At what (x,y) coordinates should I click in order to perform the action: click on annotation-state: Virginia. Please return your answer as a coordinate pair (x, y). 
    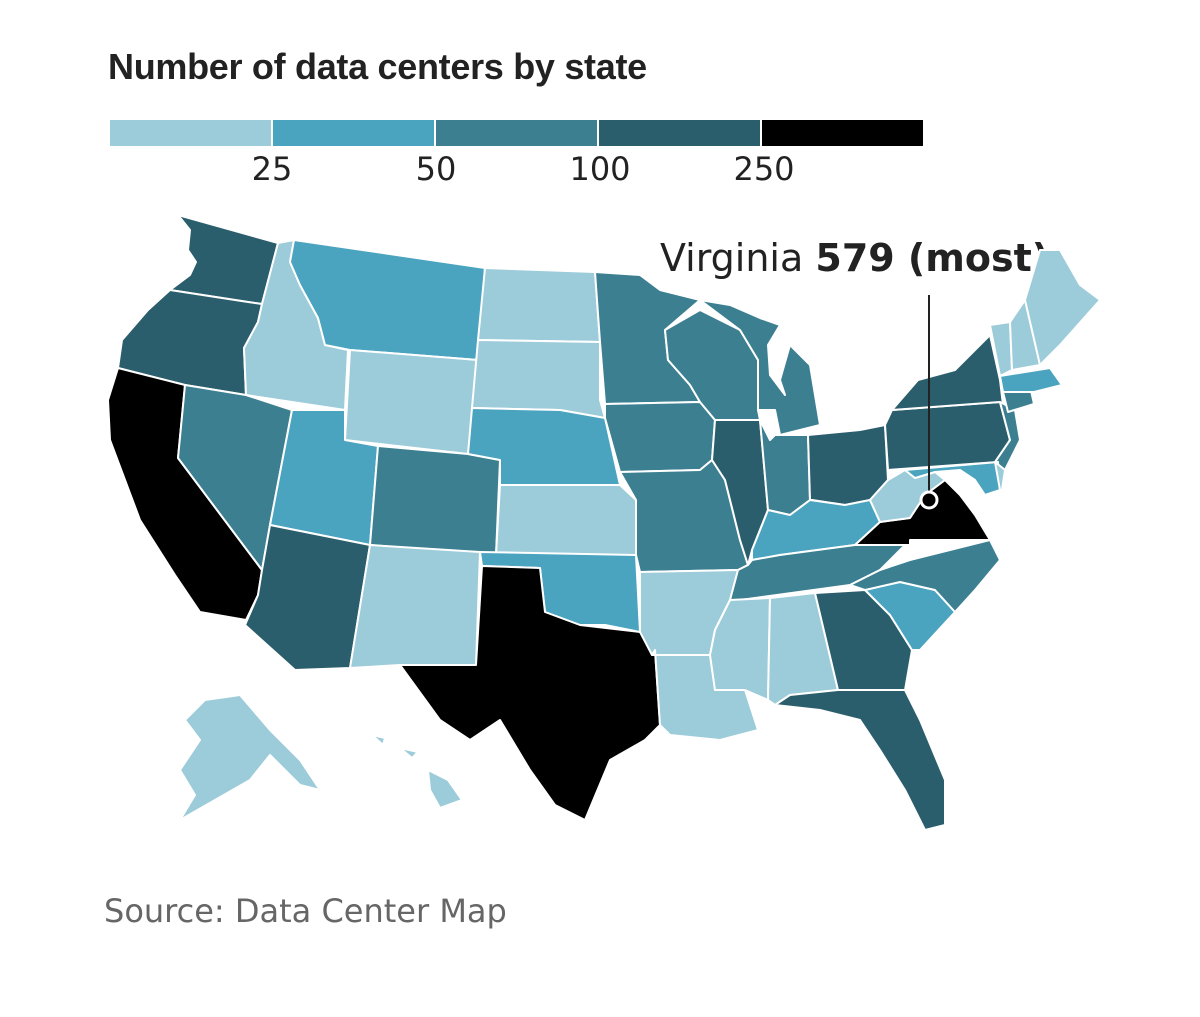
    Looking at the image, I should click on (732, 258).